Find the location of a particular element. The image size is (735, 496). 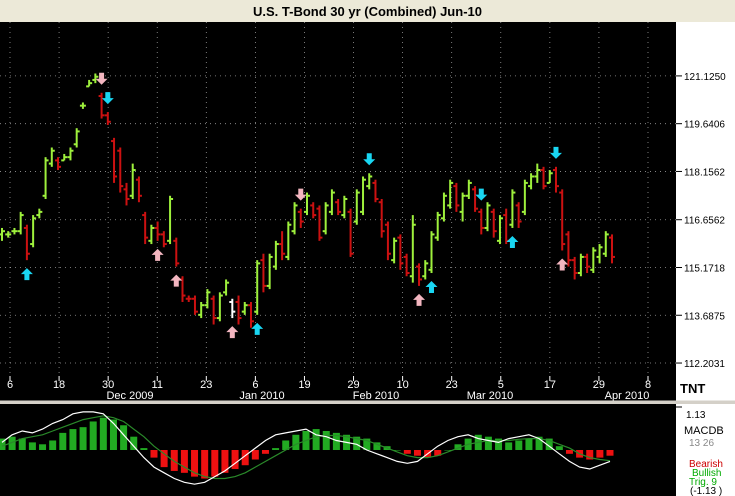

tnt-logo: TNT is located at coordinates (692, 388).